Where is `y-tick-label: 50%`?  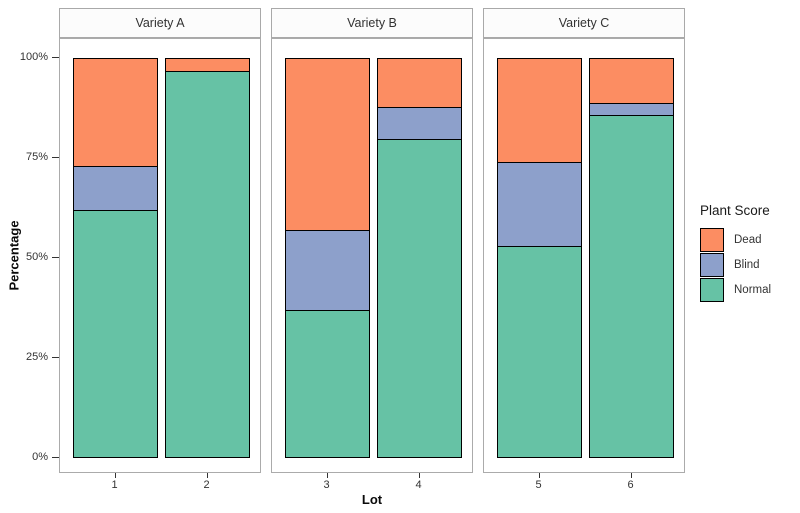 y-tick-label: 50% is located at coordinates (36, 257).